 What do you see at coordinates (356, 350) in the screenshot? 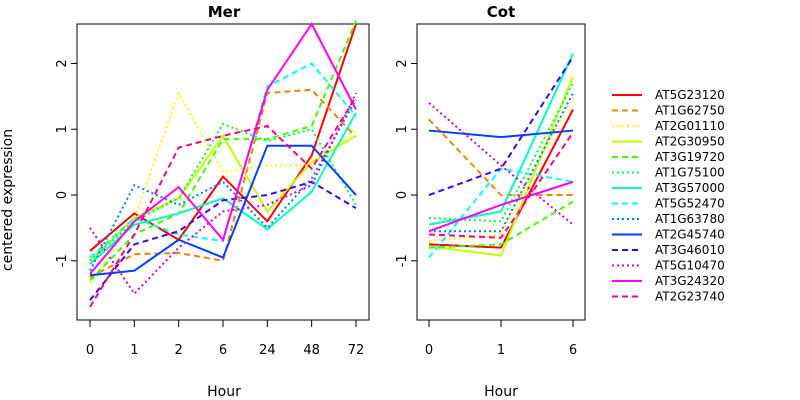
I see `mer-x-tick-label: 72` at bounding box center [356, 350].